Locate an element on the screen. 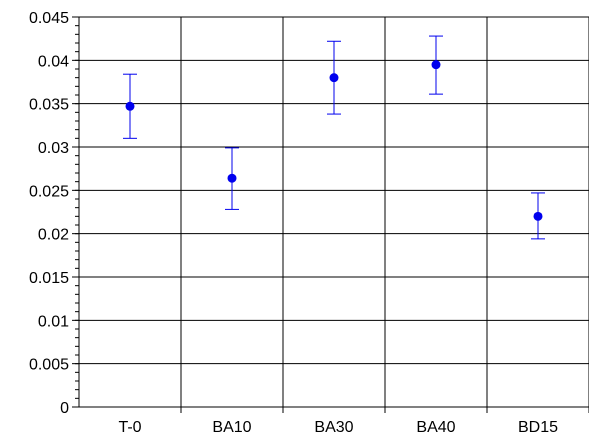 The image size is (589, 440). x-tick-label: BA10 is located at coordinates (231, 427).